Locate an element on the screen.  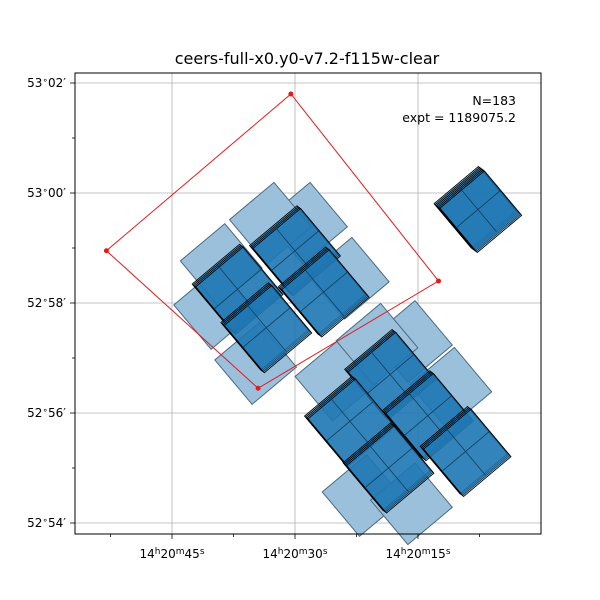
detector-seam-v-upper-mosaic-mid is located at coordinates (295, 250).